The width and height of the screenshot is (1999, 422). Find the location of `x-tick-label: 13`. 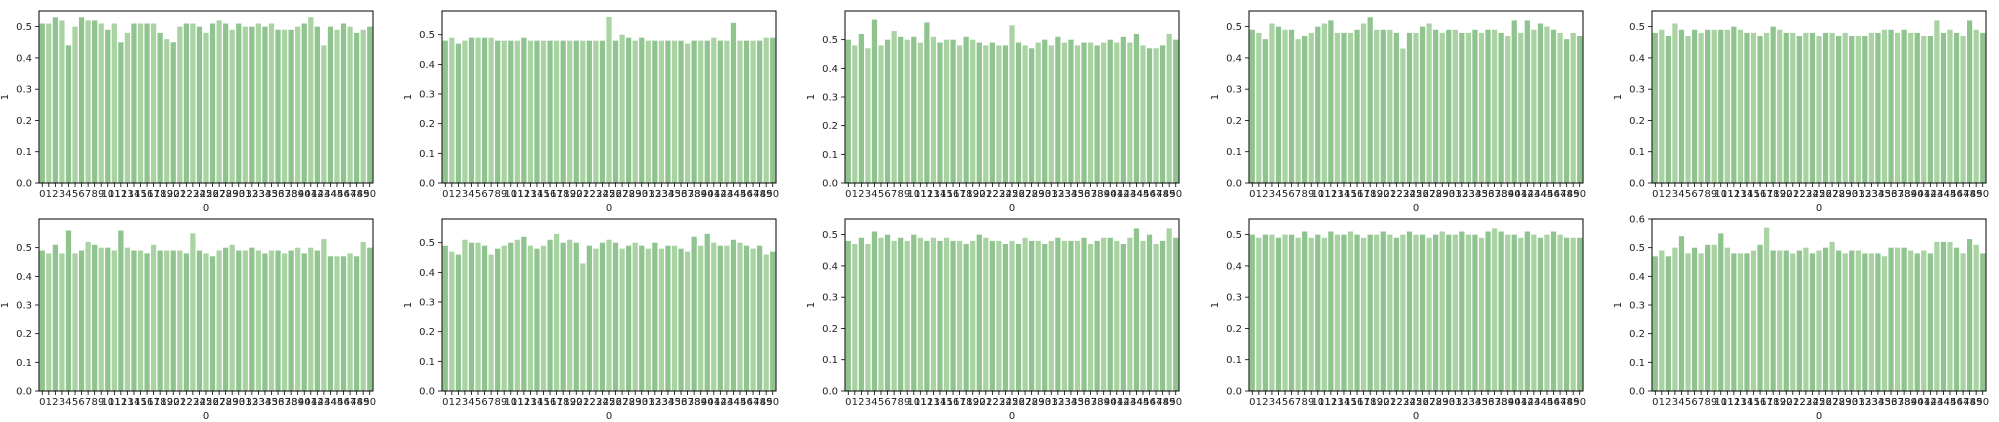

x-tick-label: 13 is located at coordinates (1740, 402).